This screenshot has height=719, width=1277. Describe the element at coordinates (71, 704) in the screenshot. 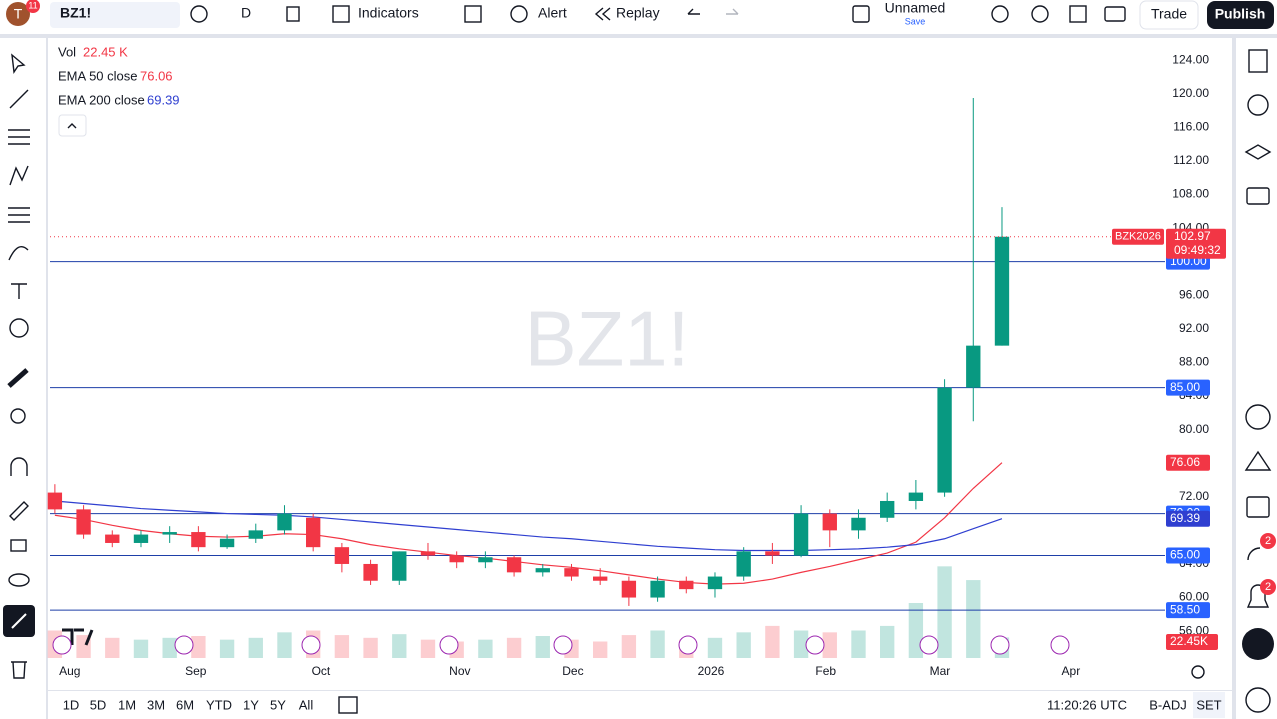

I see `range-button: 1D` at that location.